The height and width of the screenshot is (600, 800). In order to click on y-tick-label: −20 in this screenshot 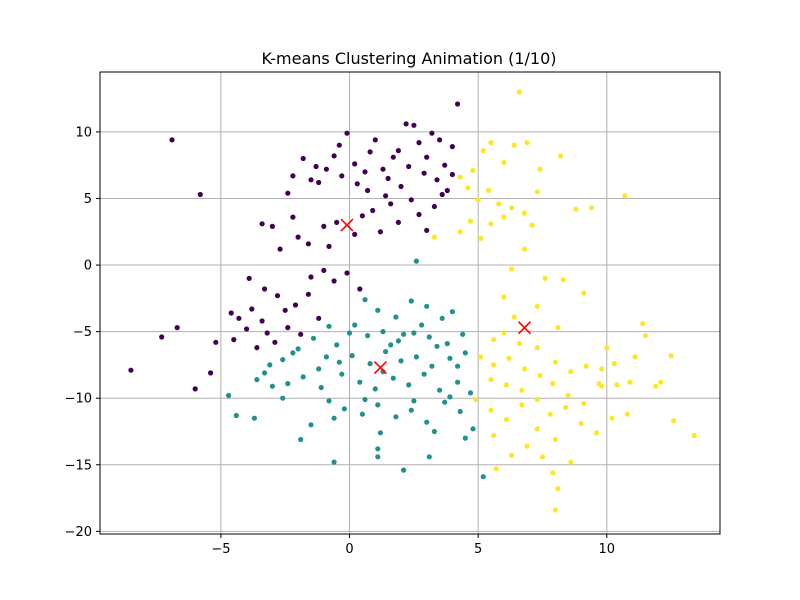, I will do `click(78, 532)`.